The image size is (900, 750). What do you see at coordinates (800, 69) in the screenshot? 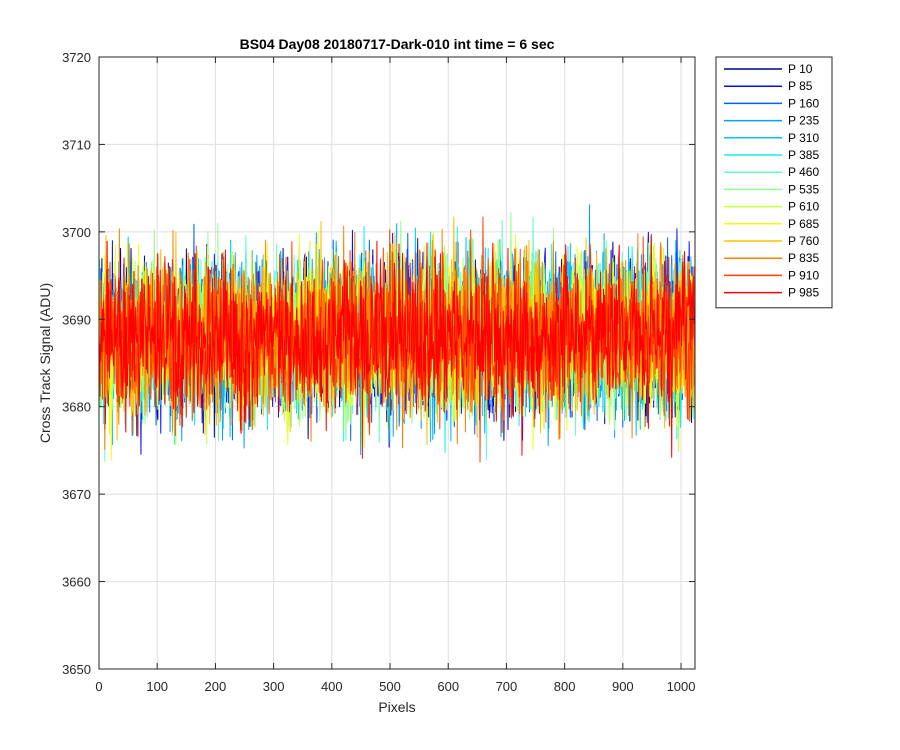
I see `legend-entry: P 10` at bounding box center [800, 69].